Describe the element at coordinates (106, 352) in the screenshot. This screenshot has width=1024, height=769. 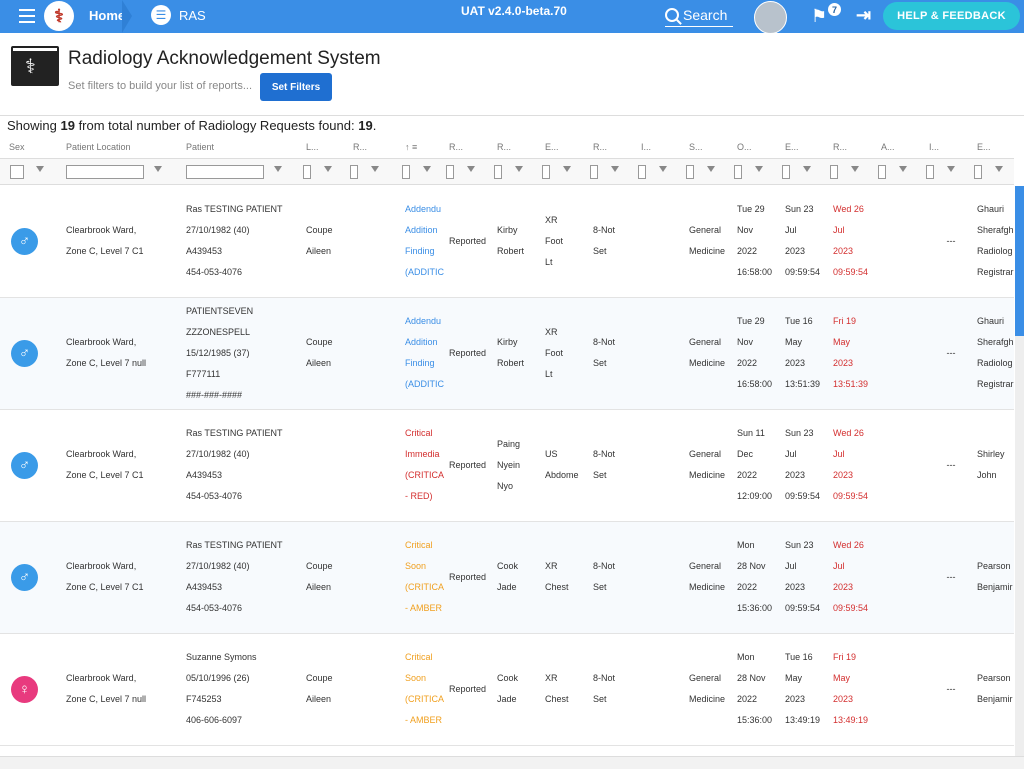
I see `cell-location: Clearbrook Ward, Zone C, Level 7 null` at that location.